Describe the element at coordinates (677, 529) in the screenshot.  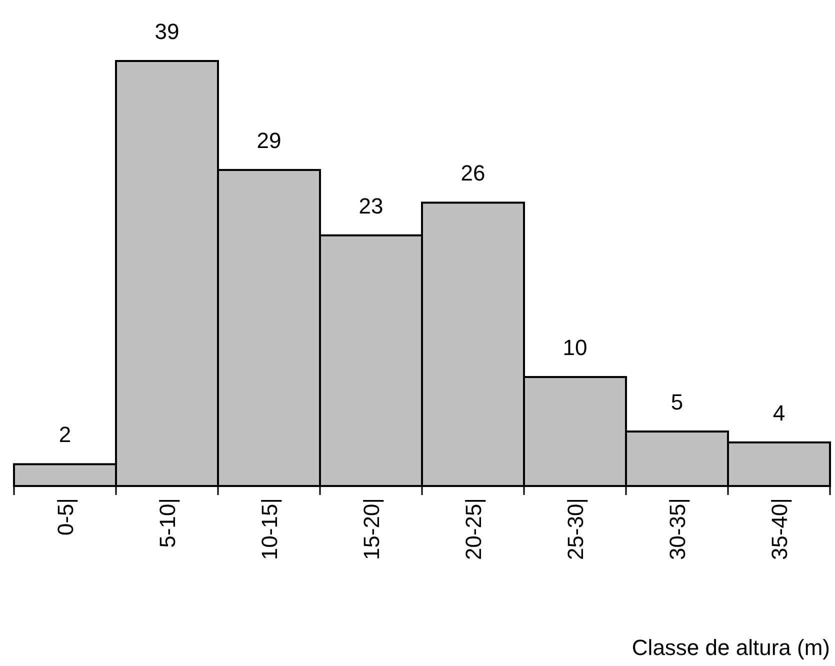
I see `x-tick-label: 30-35|` at that location.